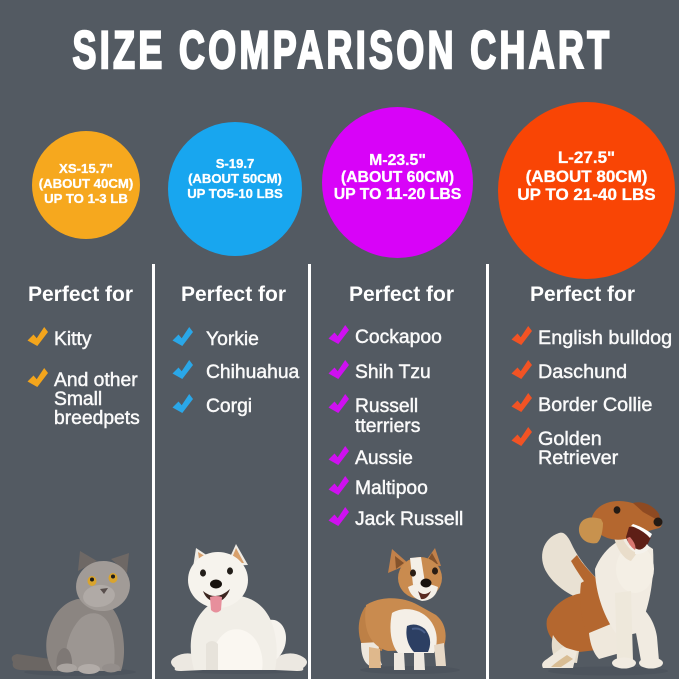 This screenshot has width=679, height=679. Describe the element at coordinates (343, 50) in the screenshot. I see `svg-text: SIZE COMPARISON CHART` at that location.